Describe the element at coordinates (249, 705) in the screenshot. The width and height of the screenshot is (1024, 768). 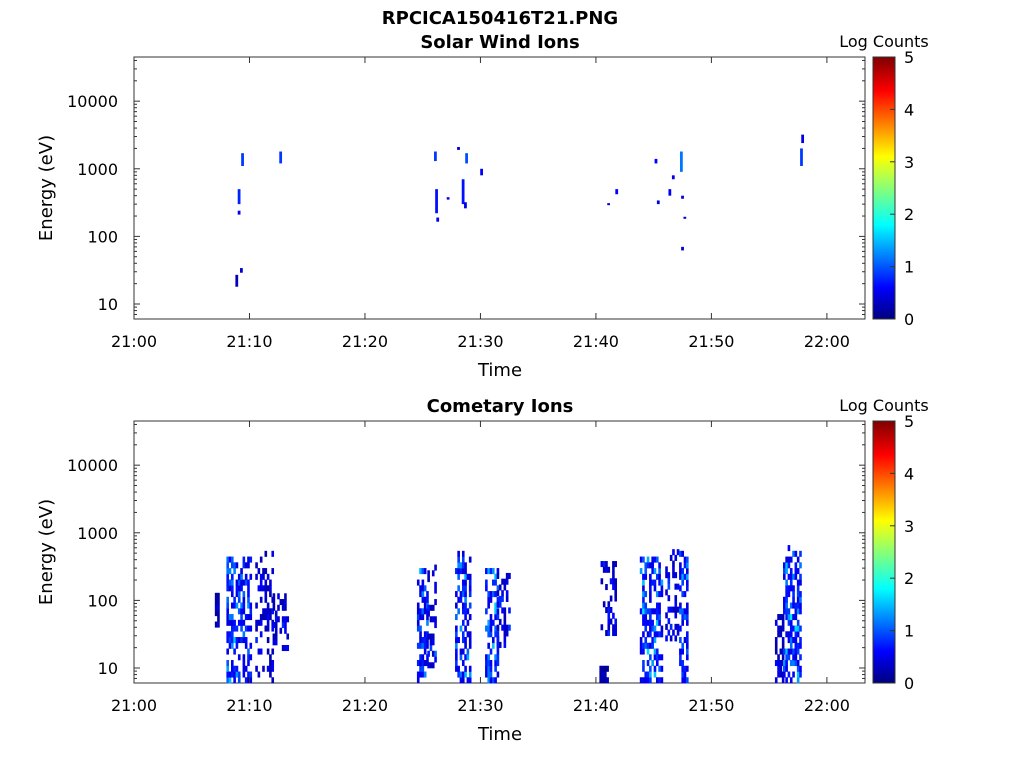
I see `x-tick-label: 21:10` at that location.